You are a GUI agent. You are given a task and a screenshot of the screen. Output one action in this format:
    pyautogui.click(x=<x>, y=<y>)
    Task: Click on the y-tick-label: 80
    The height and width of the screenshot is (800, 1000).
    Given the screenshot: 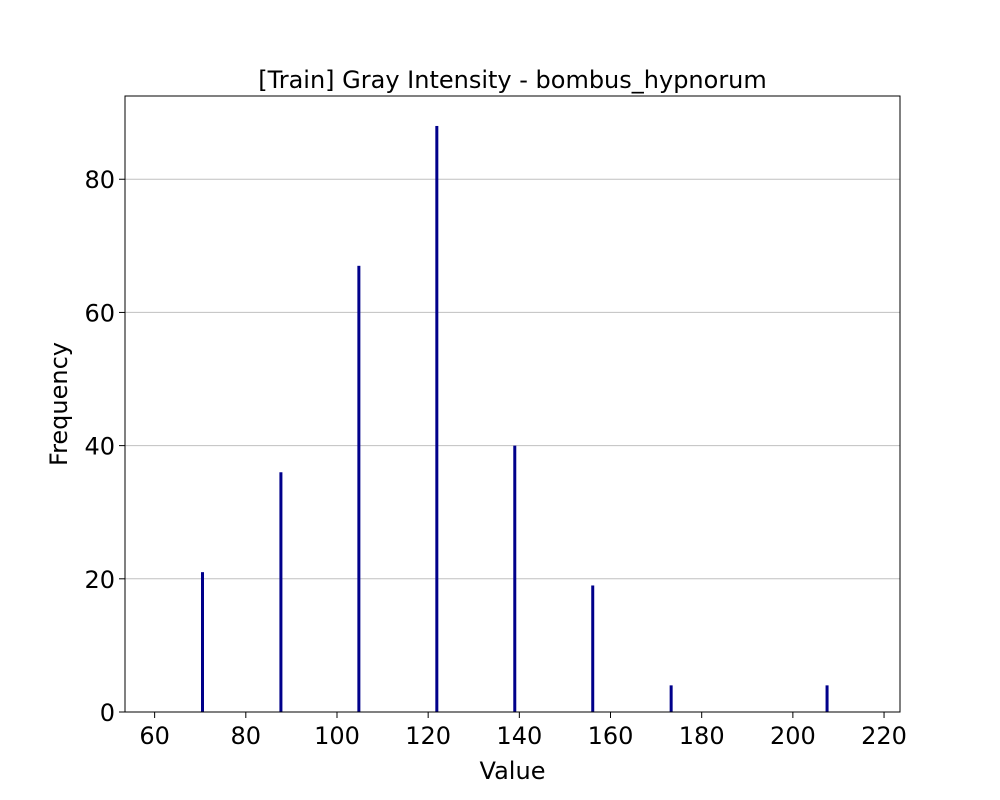 What is the action you would take?
    pyautogui.click(x=99, y=180)
    